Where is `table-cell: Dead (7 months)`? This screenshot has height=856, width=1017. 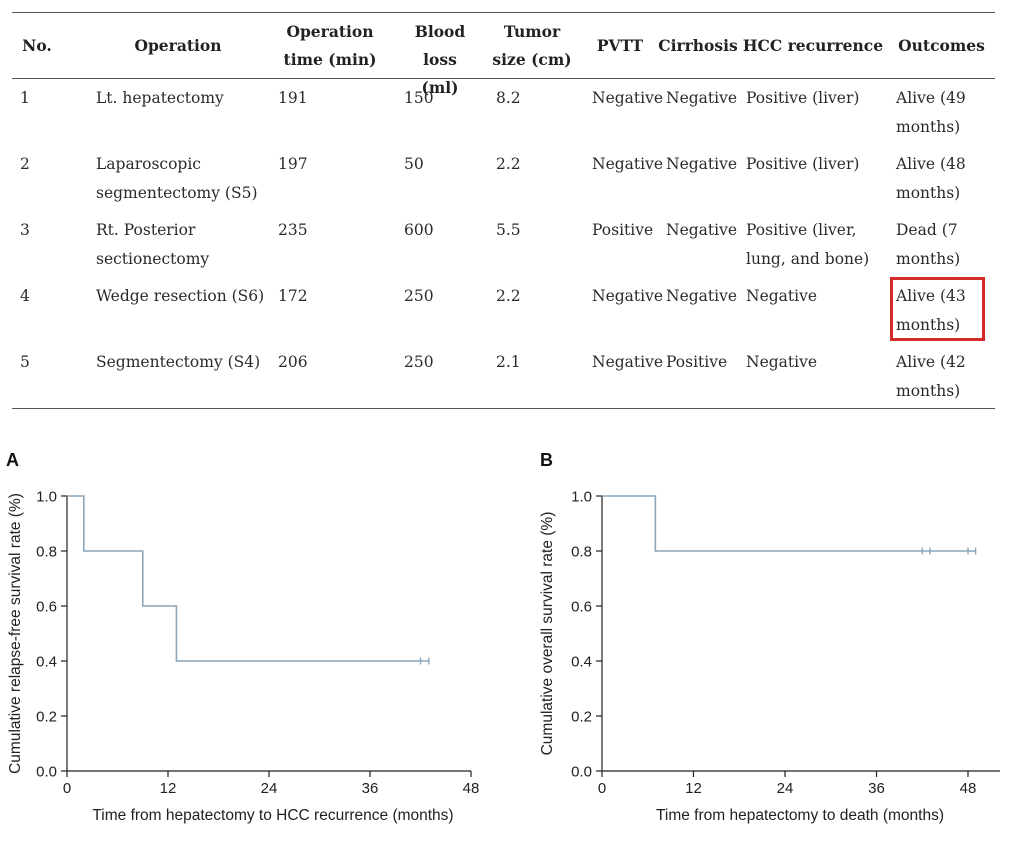
table-cell: Dead (7 months) is located at coordinates (928, 244).